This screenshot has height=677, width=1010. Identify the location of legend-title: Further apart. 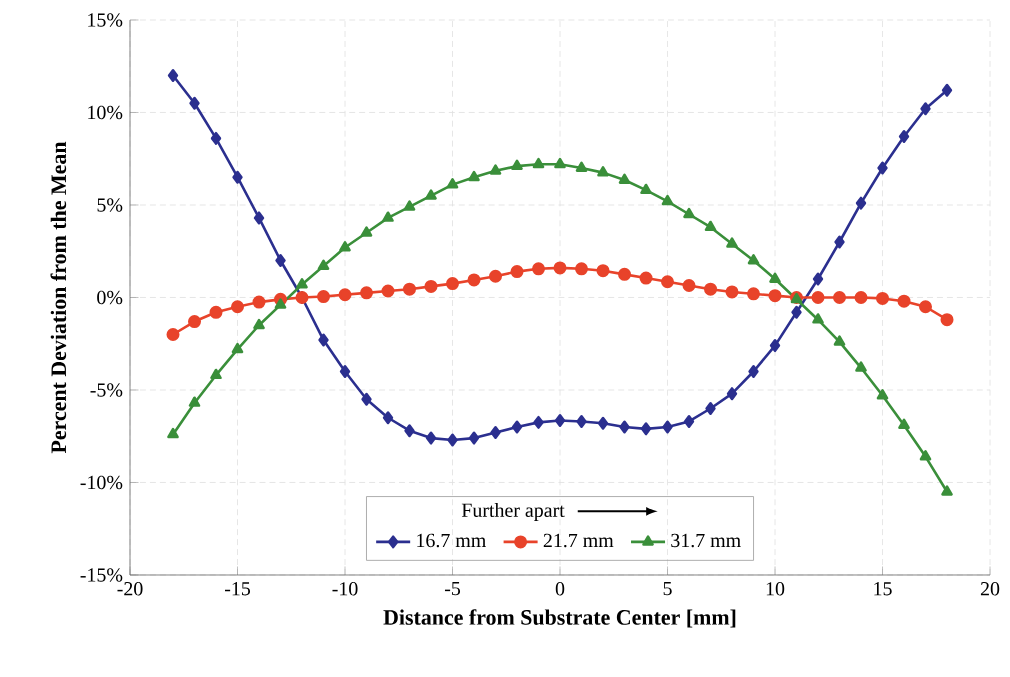
(513, 512).